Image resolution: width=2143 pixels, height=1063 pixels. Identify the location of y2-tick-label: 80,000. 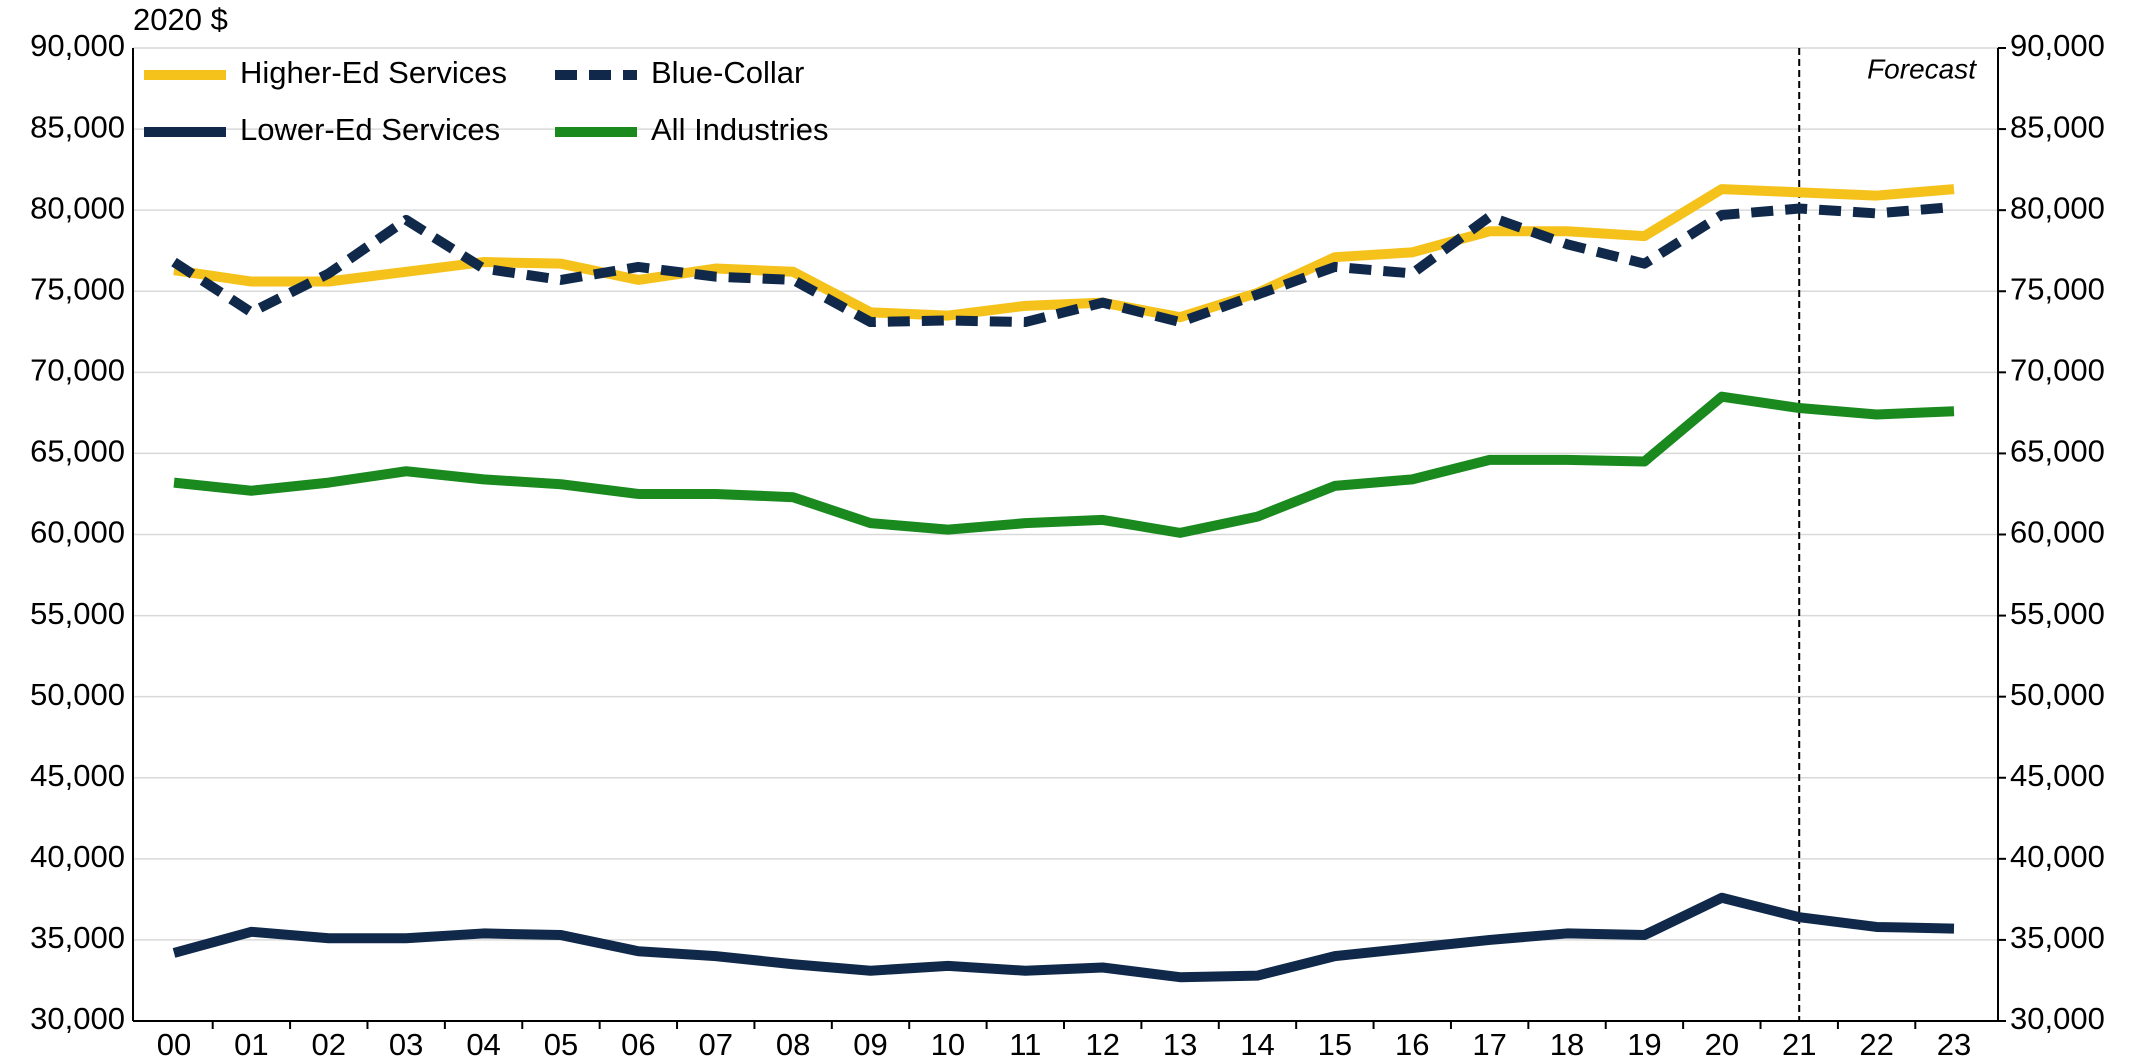
(2057, 207).